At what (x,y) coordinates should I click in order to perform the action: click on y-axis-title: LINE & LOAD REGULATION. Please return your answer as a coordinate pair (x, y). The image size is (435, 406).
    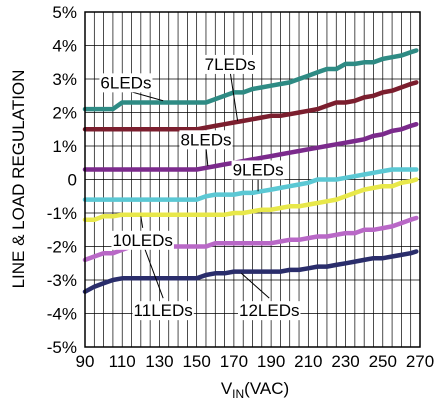
    Looking at the image, I should click on (18, 179).